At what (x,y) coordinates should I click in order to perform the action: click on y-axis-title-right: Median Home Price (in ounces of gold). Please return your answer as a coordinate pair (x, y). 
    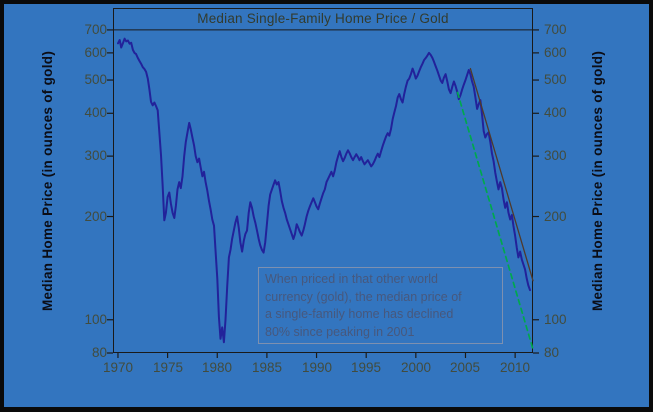
    Looking at the image, I should click on (597, 180).